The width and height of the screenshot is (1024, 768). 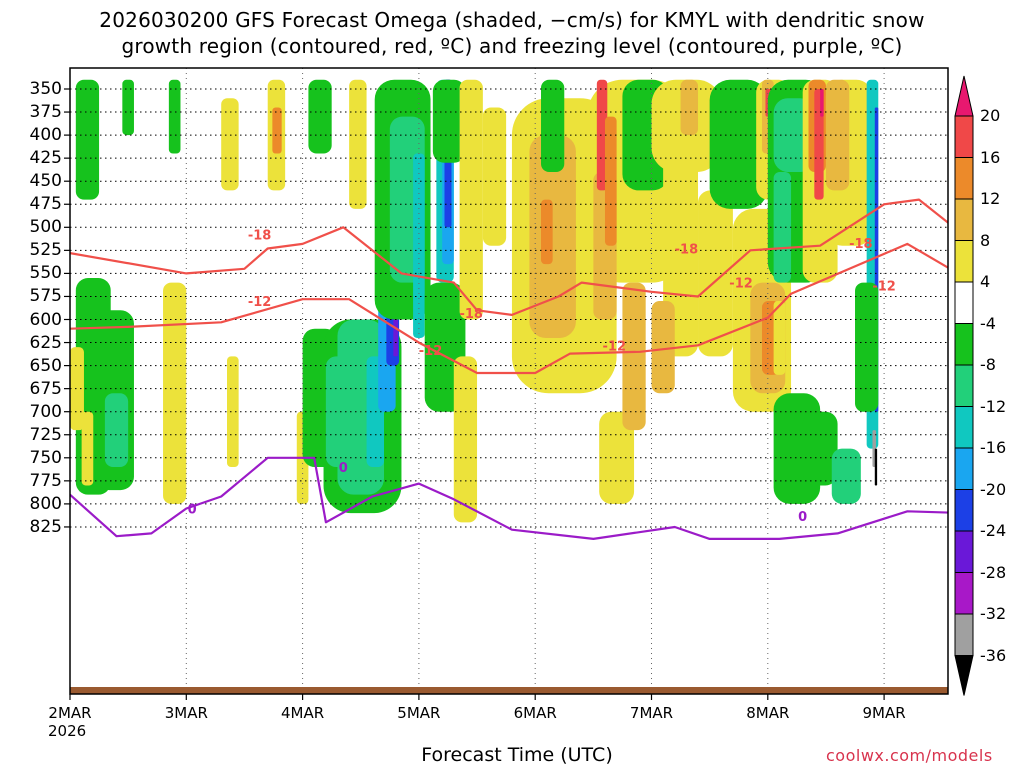 I want to click on y-tick-label-400: 400, so click(x=45, y=135).